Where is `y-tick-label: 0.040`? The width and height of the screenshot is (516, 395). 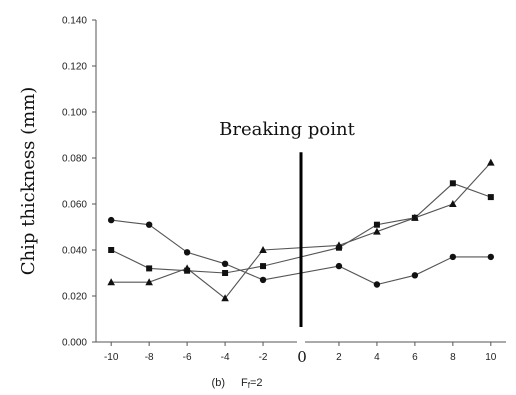 y-tick-label: 0.040 is located at coordinates (74, 251).